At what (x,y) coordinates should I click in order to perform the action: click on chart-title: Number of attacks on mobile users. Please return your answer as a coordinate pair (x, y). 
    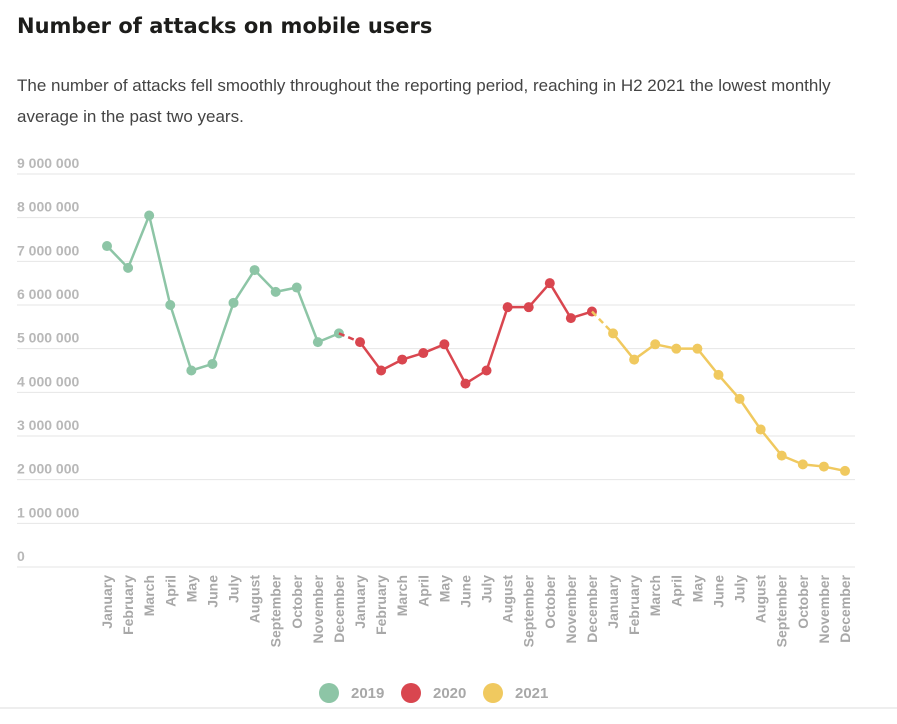
    Looking at the image, I should click on (225, 26).